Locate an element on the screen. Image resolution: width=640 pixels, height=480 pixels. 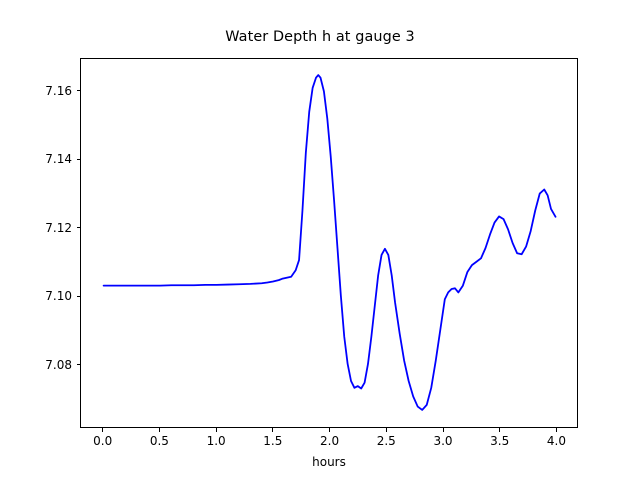
x-tick-label: 3.0 is located at coordinates (443, 441).